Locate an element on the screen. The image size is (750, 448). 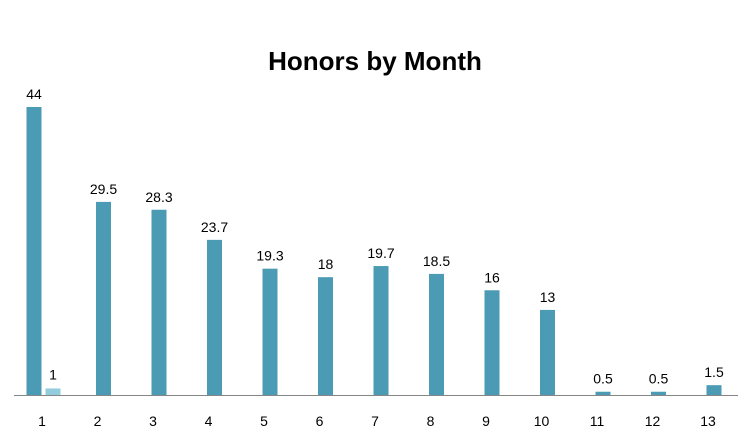
x-tick-label-1: 1 is located at coordinates (42, 421).